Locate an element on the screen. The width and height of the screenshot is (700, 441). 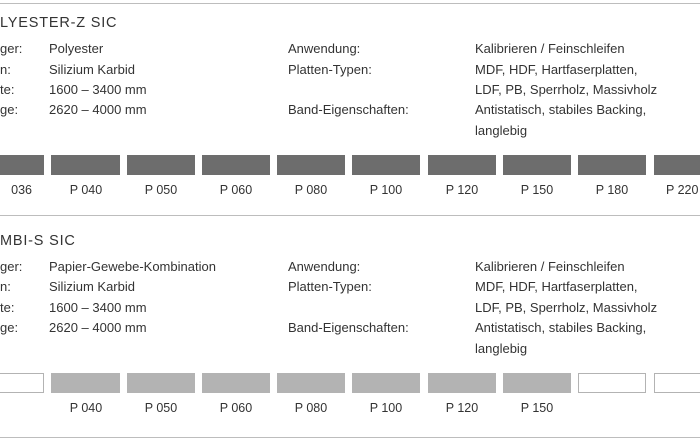
section-2-key-1: Anwendung: is located at coordinates (324, 266).